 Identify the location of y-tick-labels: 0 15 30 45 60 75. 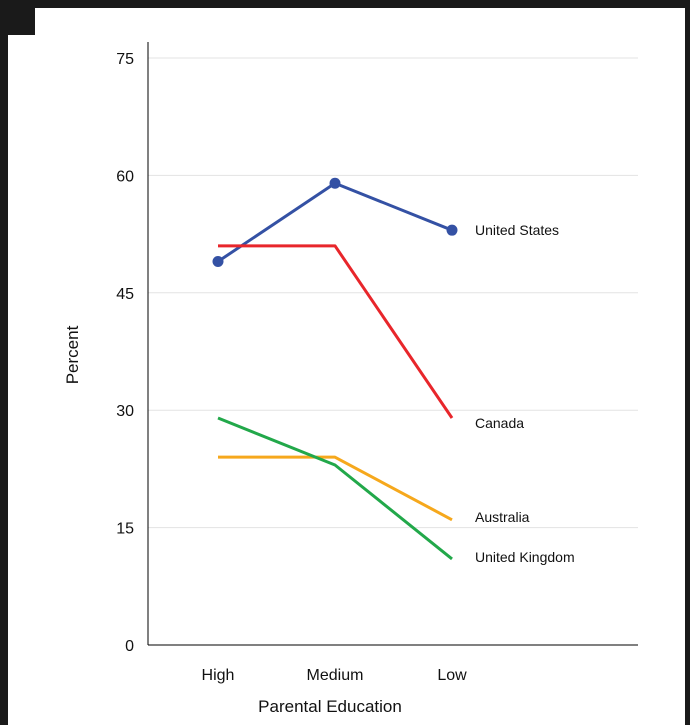
(125, 353).